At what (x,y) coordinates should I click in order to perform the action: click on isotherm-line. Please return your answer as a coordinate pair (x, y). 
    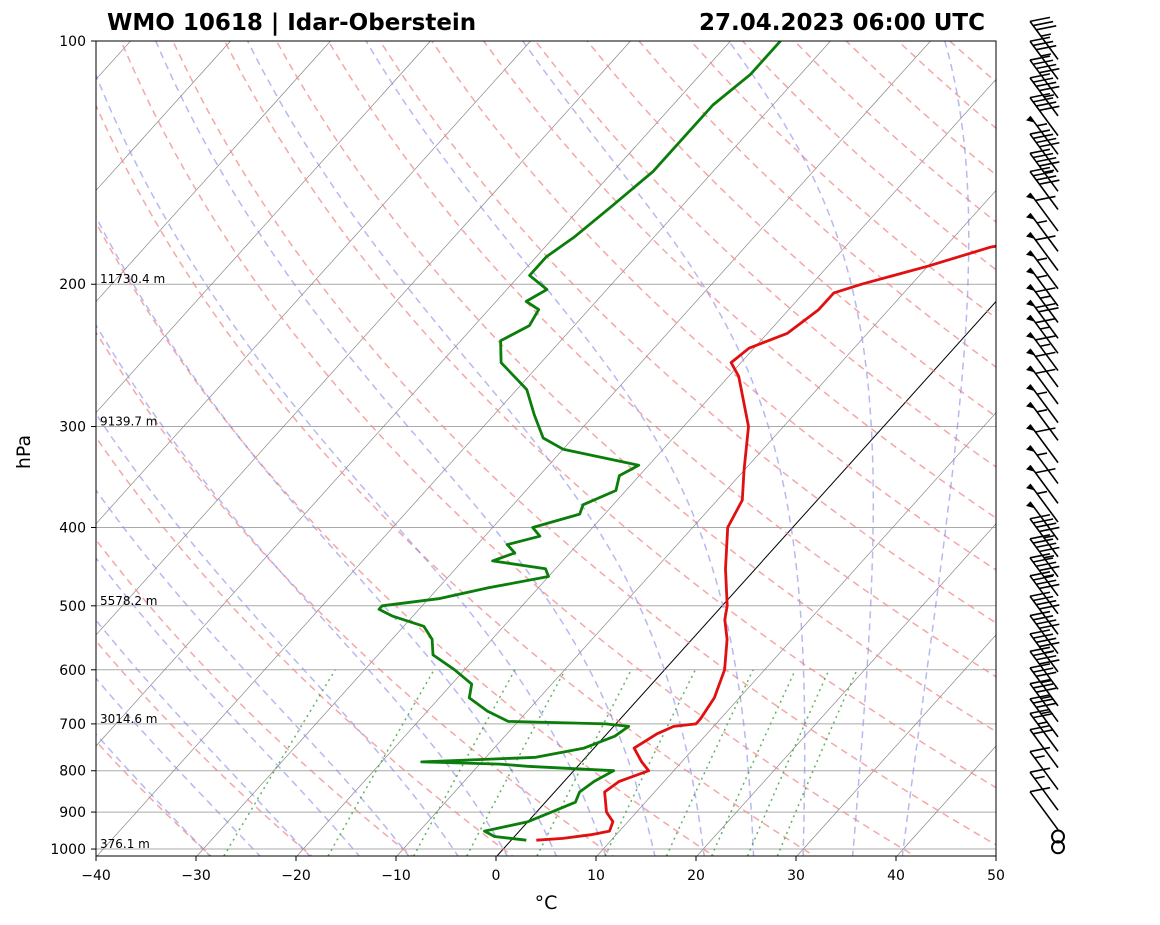
    Looking at the image, I should click on (896, 745).